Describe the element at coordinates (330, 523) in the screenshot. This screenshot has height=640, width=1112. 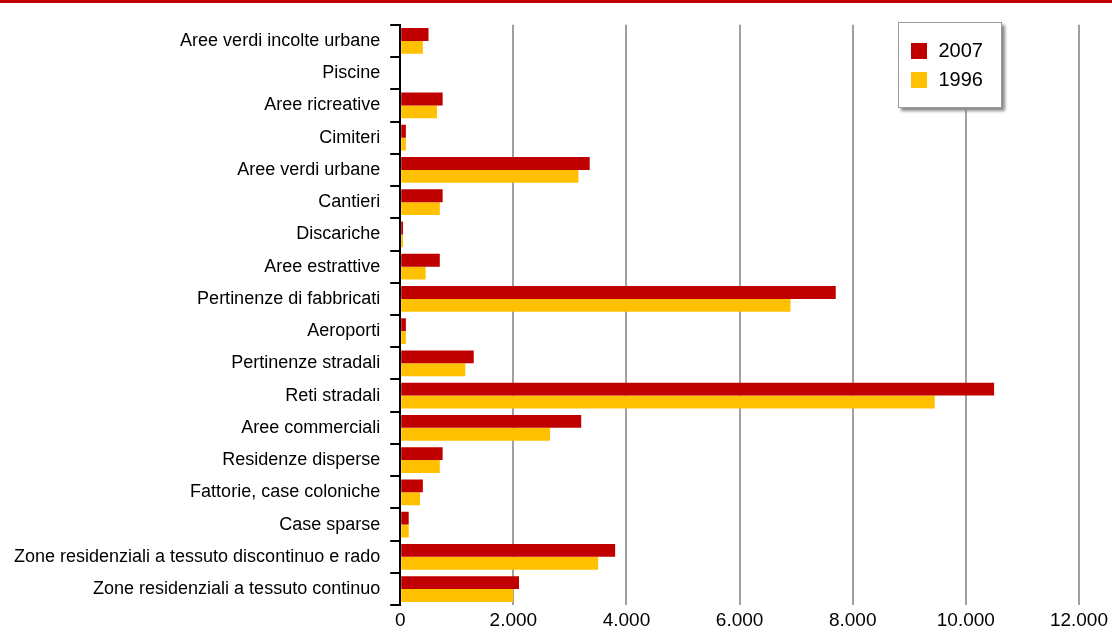
I see `y-tick-label: Case sparse` at that location.